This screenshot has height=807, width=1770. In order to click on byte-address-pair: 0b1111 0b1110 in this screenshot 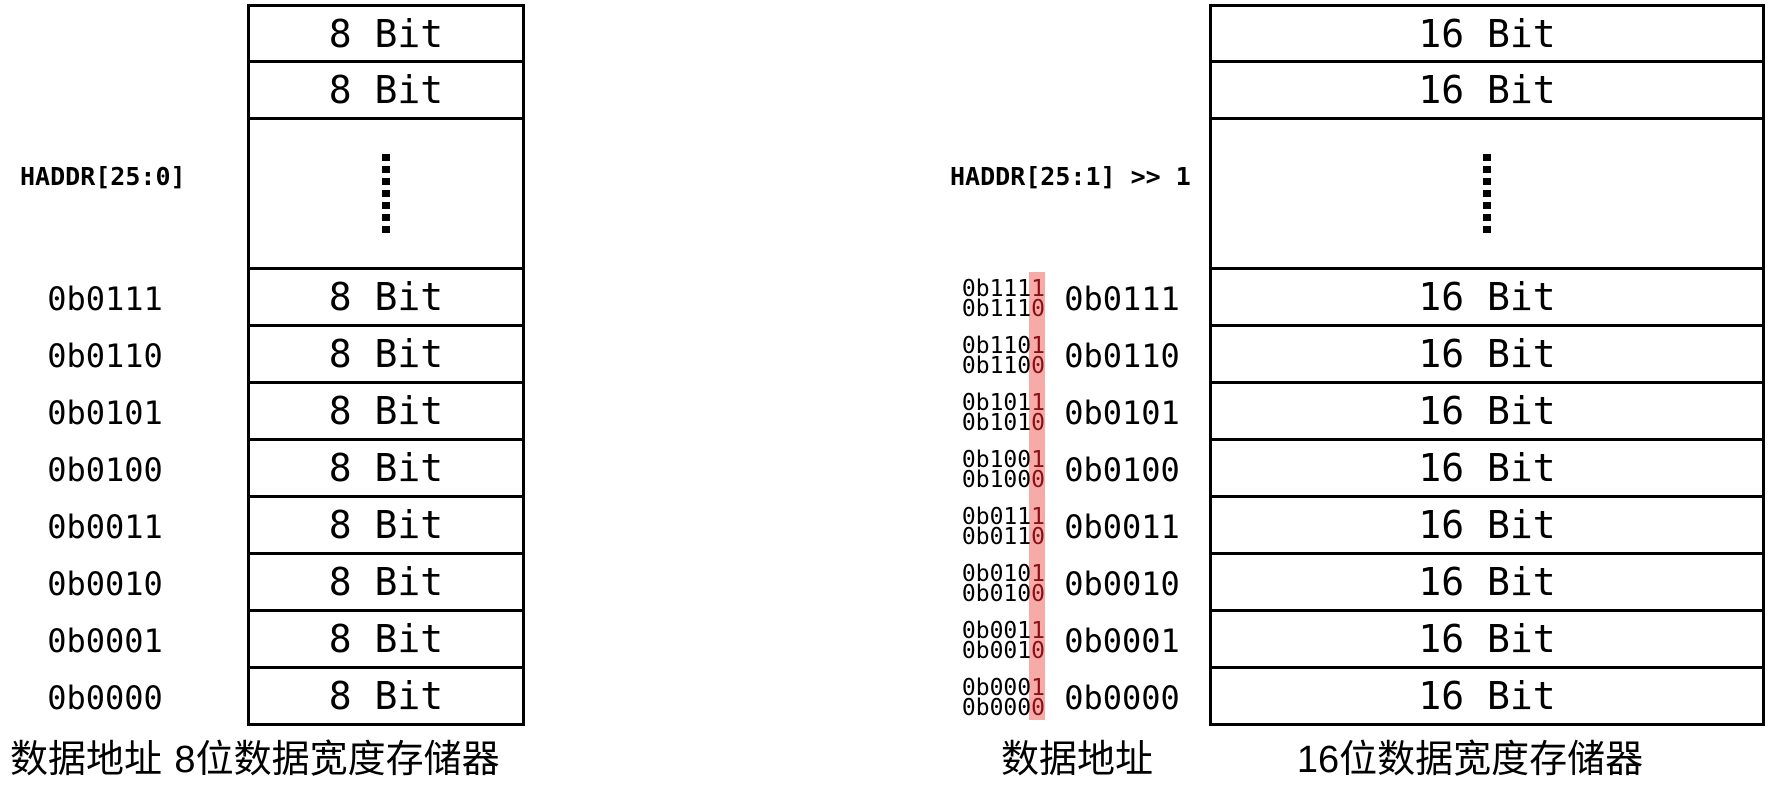, I will do `click(992, 298)`.